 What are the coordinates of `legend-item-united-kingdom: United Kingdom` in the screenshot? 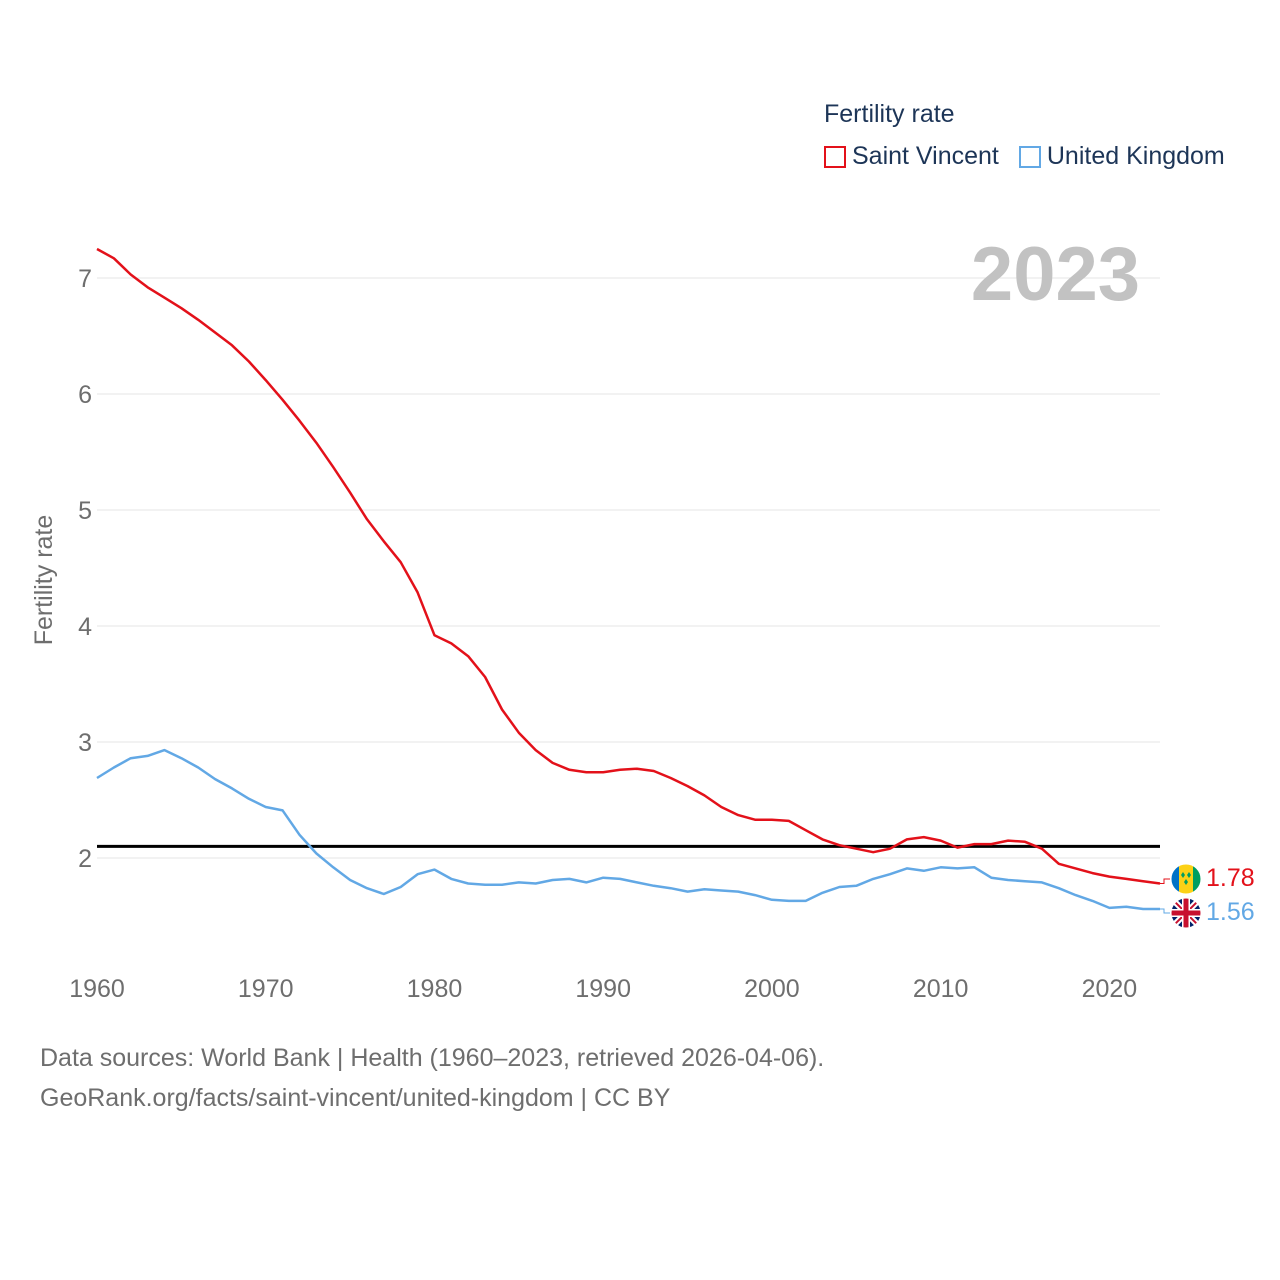 It's located at (1121, 156).